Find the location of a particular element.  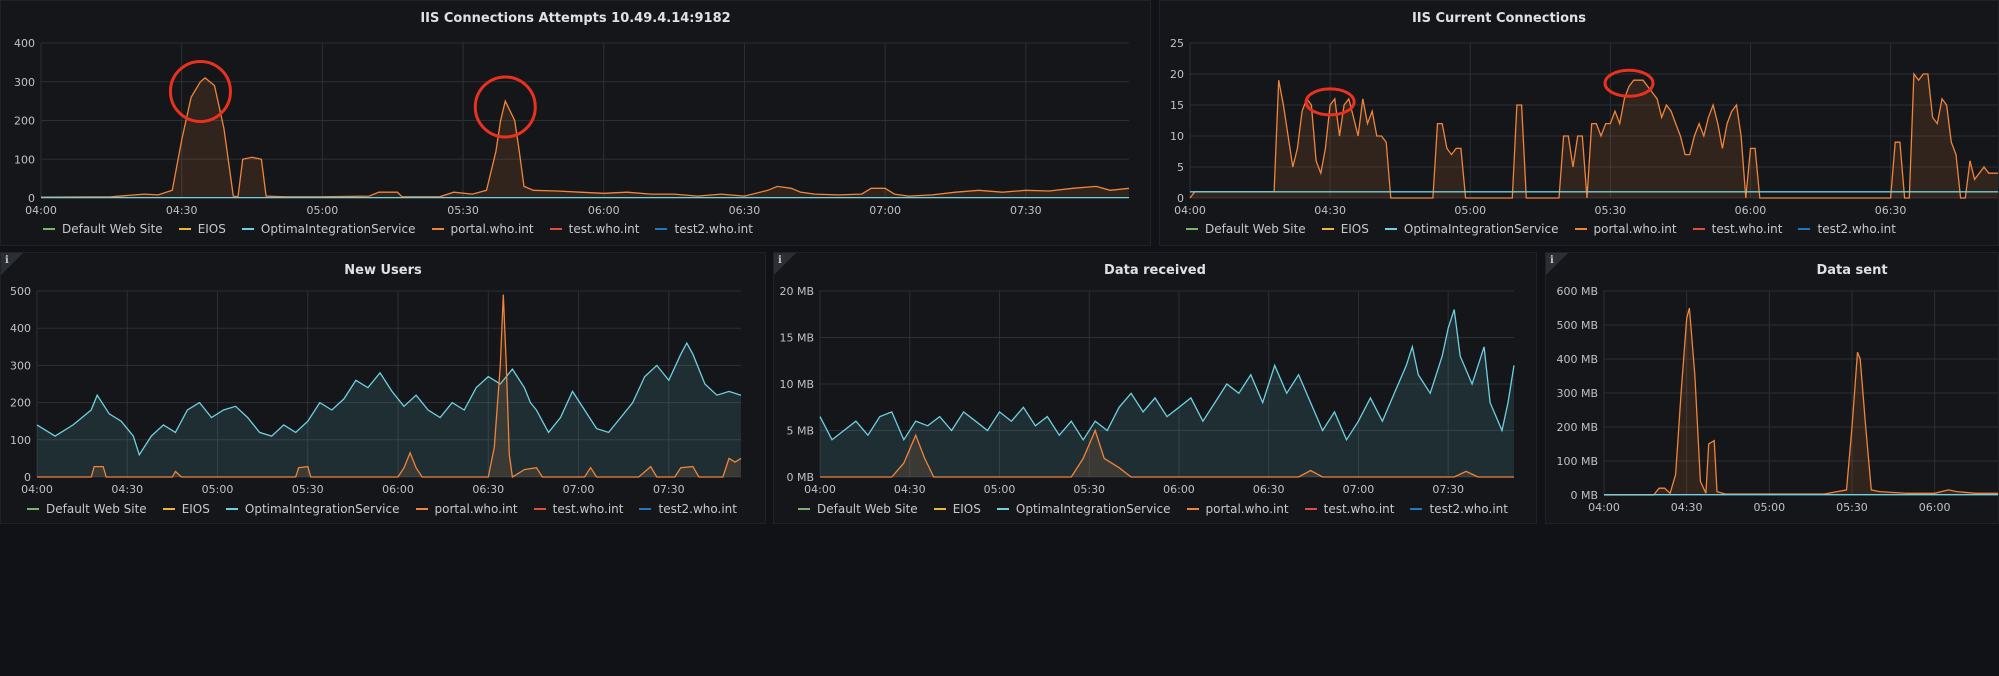

y-tick-label: 5 MB is located at coordinates (800, 431).